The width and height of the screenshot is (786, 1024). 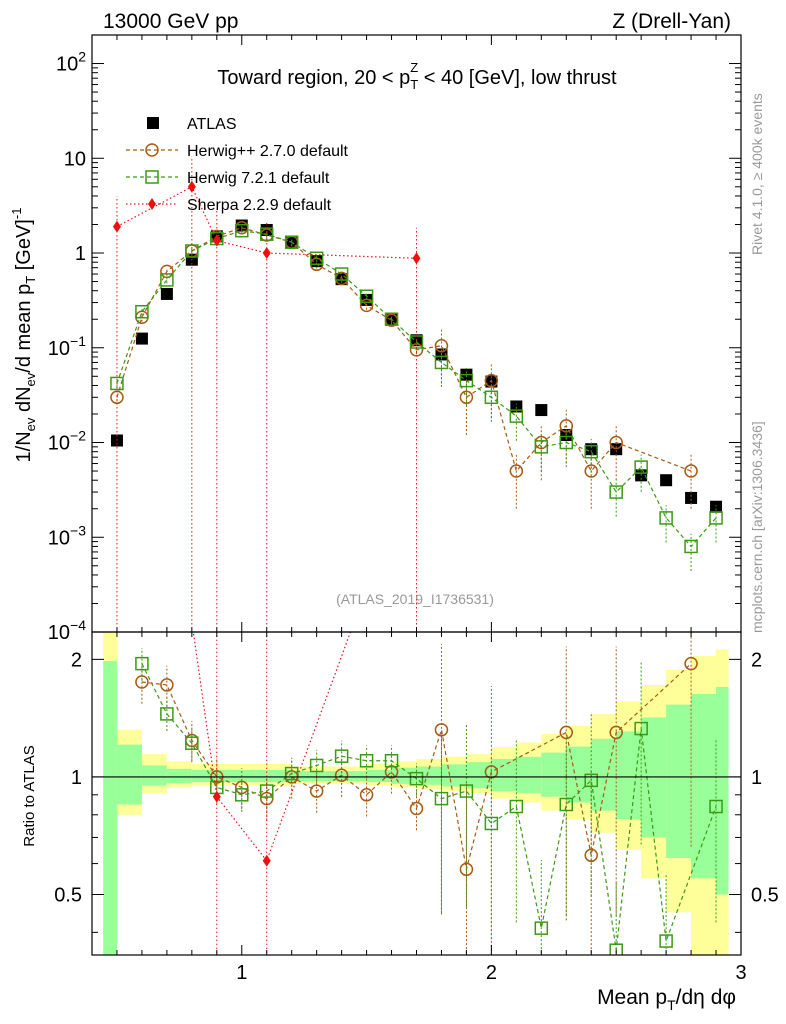 What do you see at coordinates (67, 346) in the screenshot?
I see `y-tick-label: 10⁻¹` at bounding box center [67, 346].